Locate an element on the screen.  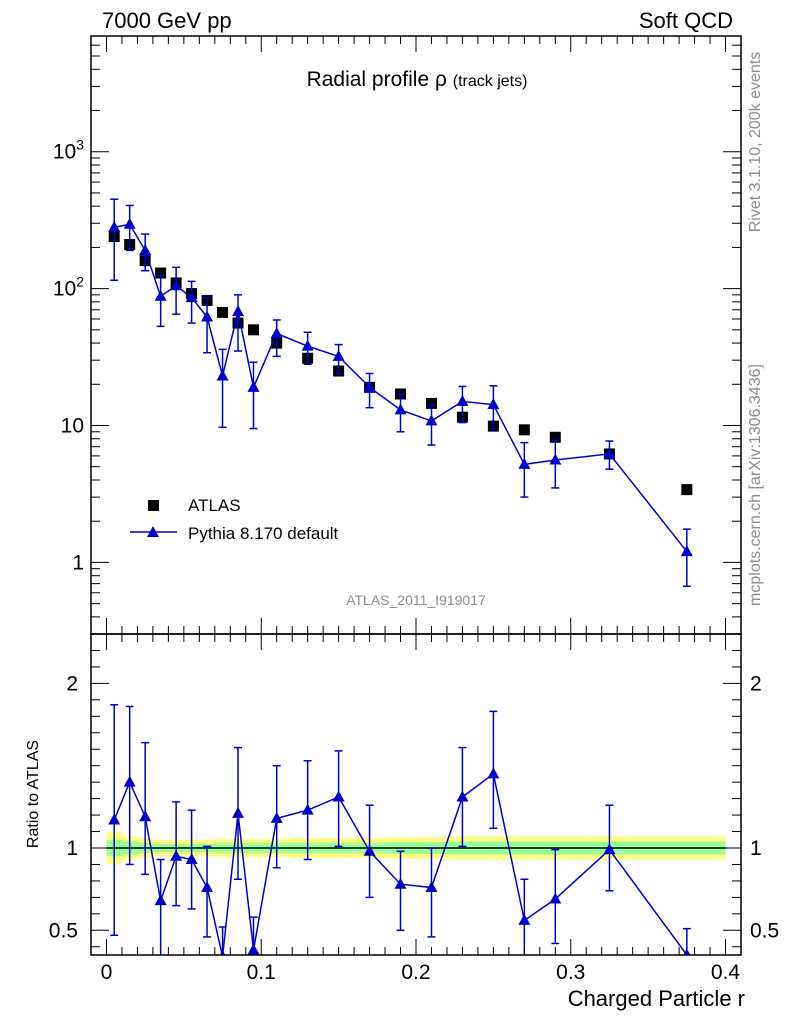
main-title-text: Radial profile ρ is located at coordinates (377, 79).